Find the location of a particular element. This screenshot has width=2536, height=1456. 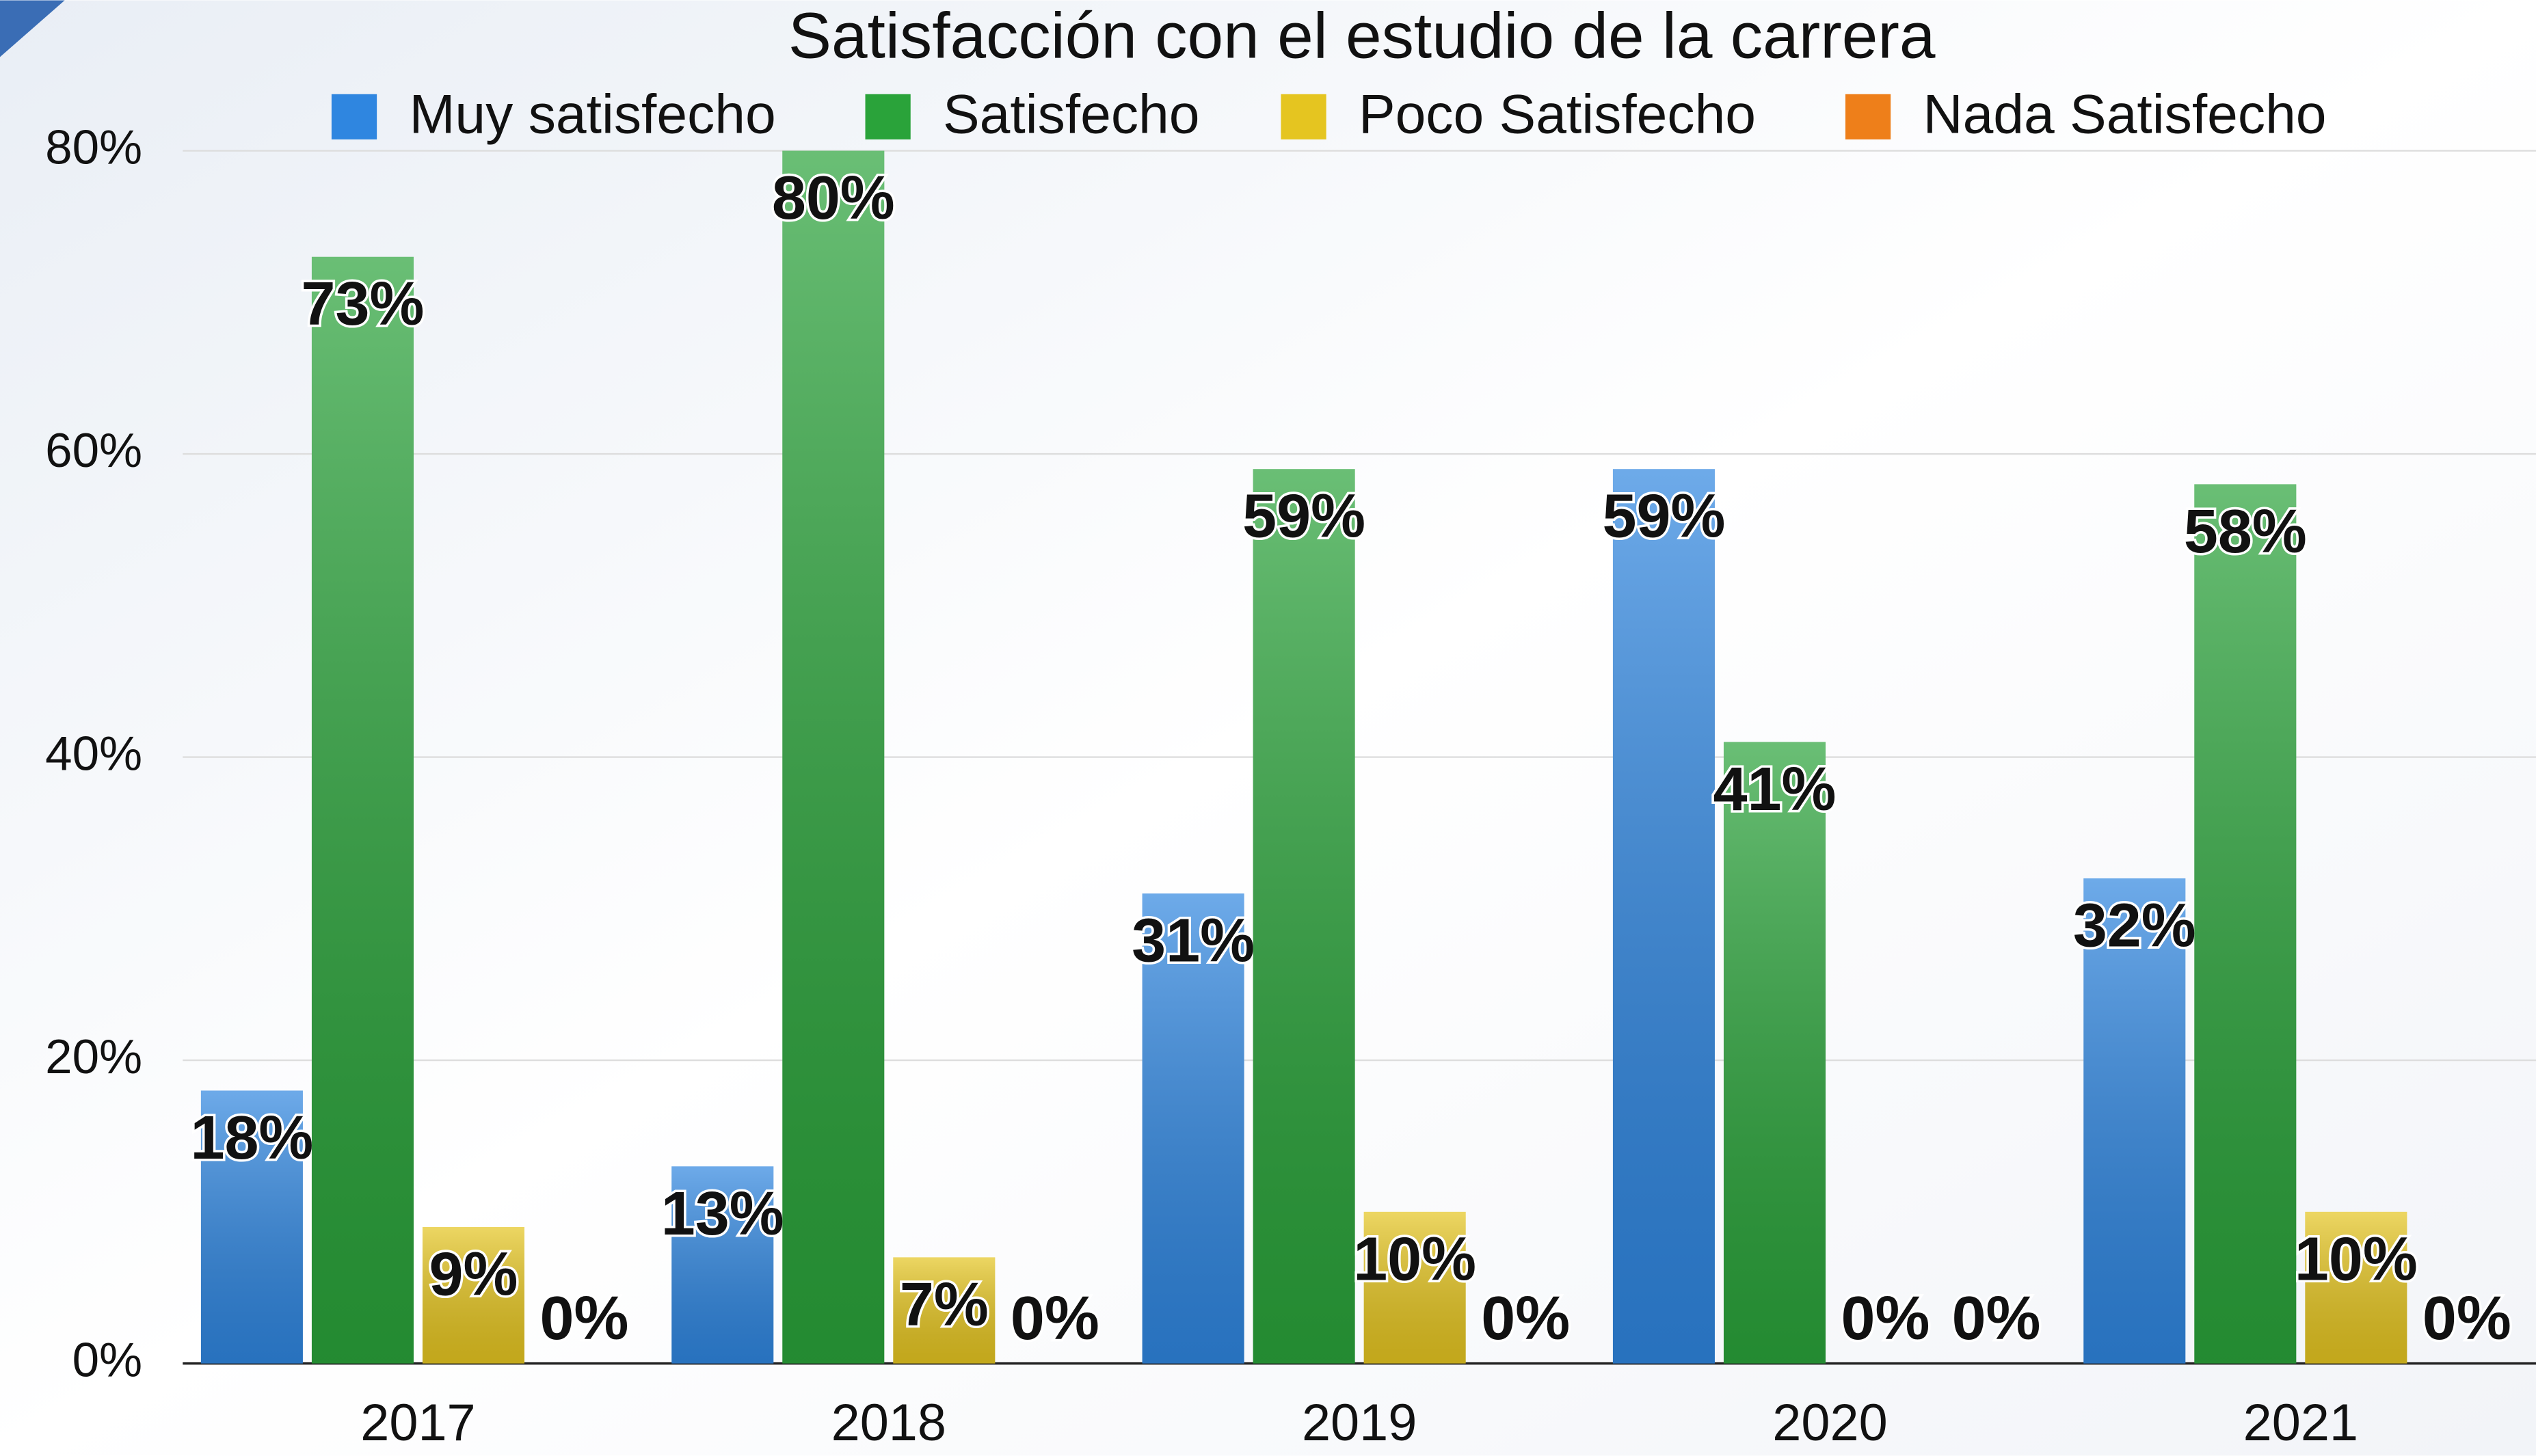

x-tick-label: 2019 is located at coordinates (1359, 1423).